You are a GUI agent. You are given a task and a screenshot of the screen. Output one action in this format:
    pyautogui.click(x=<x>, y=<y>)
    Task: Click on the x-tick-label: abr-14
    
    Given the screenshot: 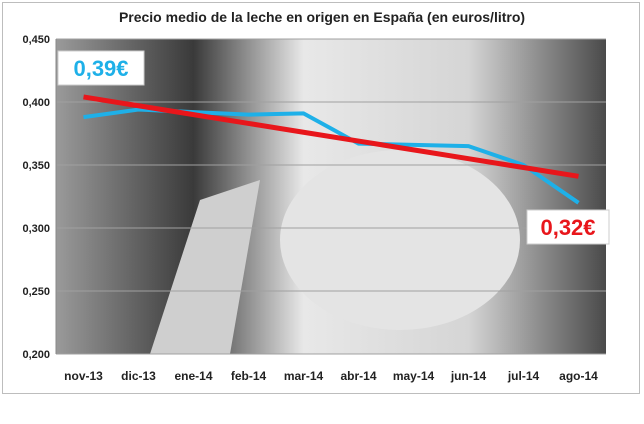 What is the action you would take?
    pyautogui.click(x=358, y=376)
    